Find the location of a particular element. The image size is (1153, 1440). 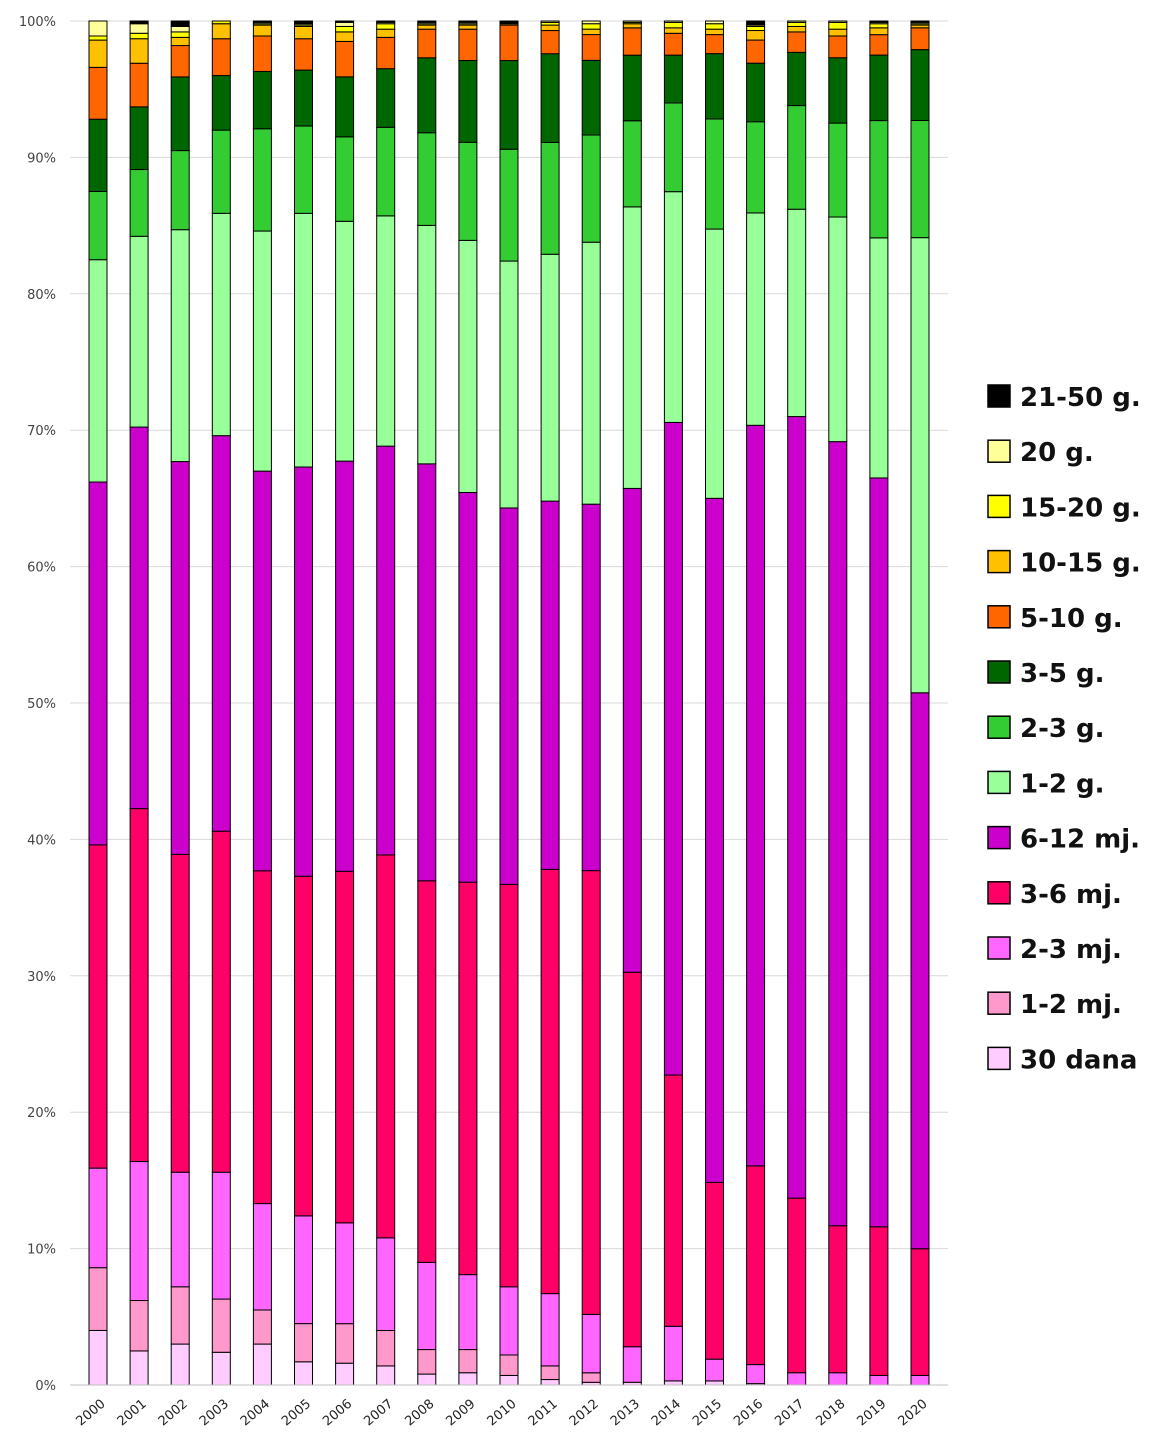

bar-stack-2005 is located at coordinates (303, 703).